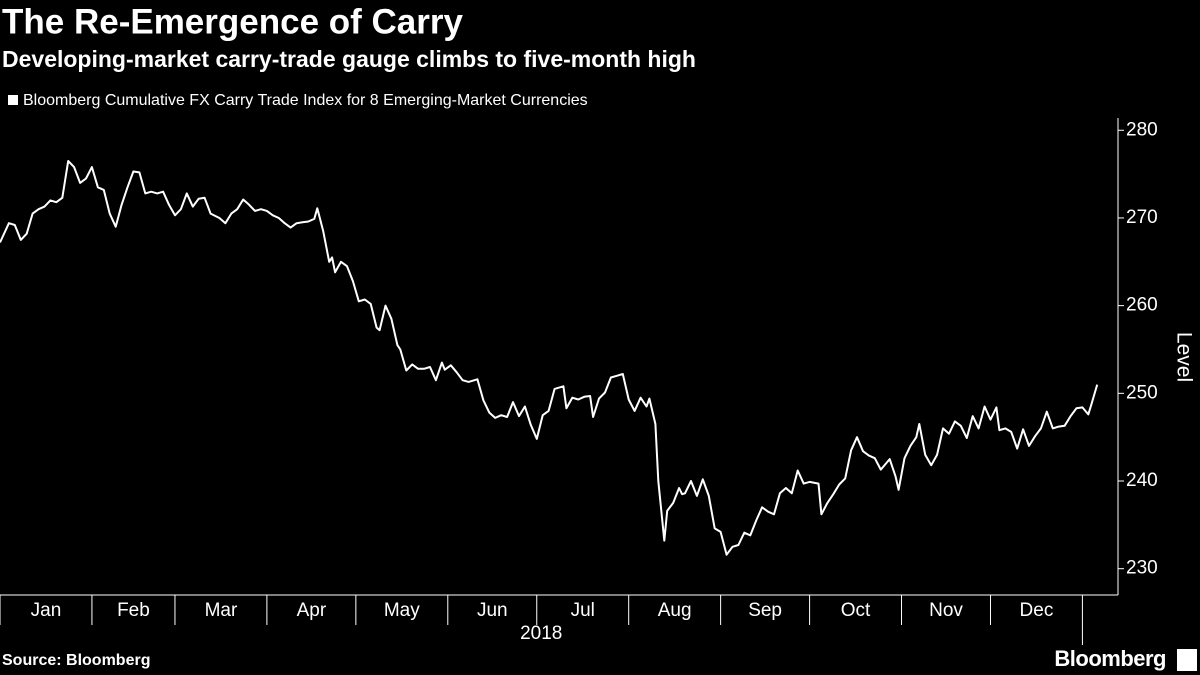  I want to click on x-tick-label: Jan, so click(46, 610).